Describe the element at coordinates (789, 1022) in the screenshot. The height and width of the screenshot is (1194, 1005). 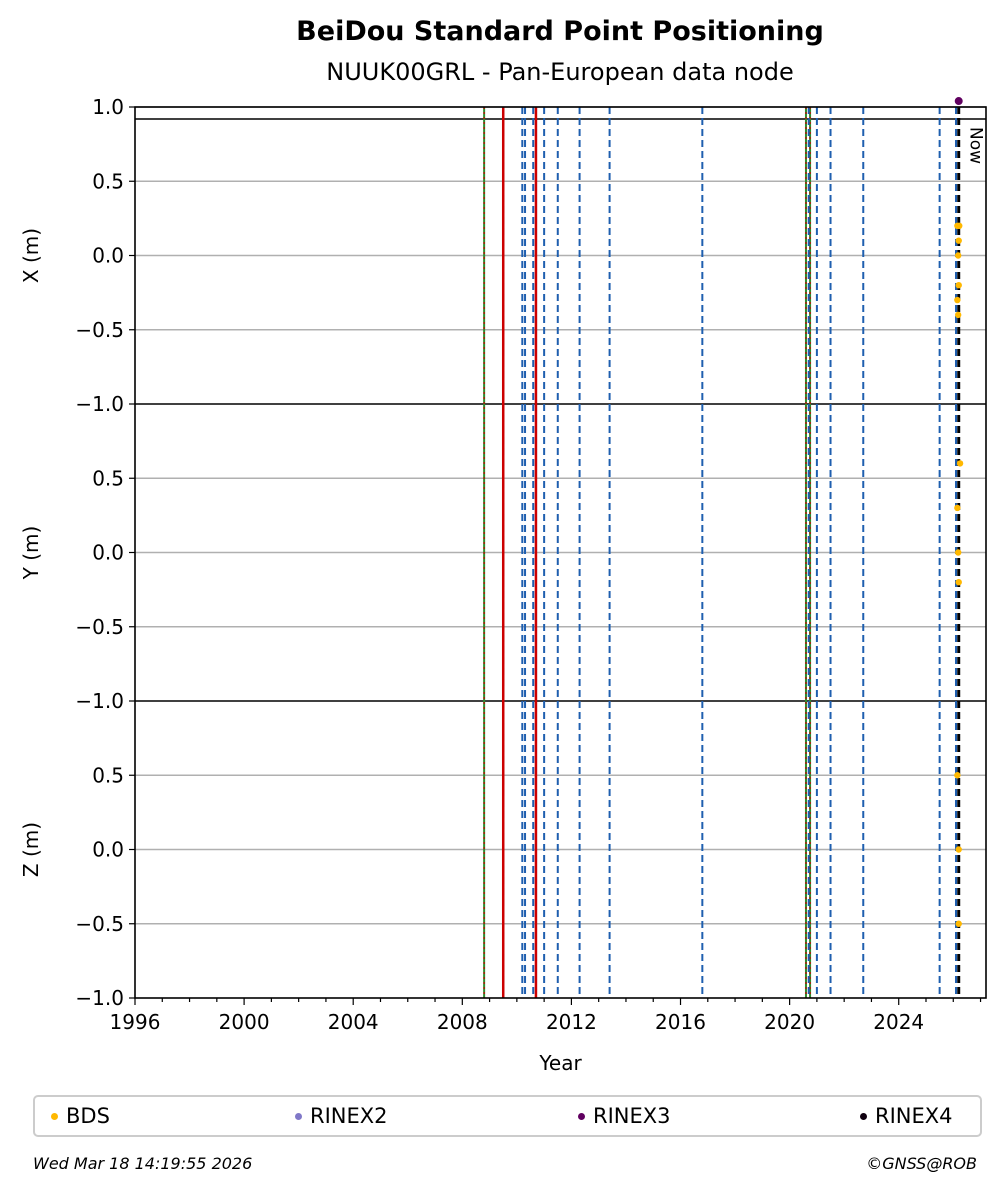
I see `x-tick-label: 2020` at that location.